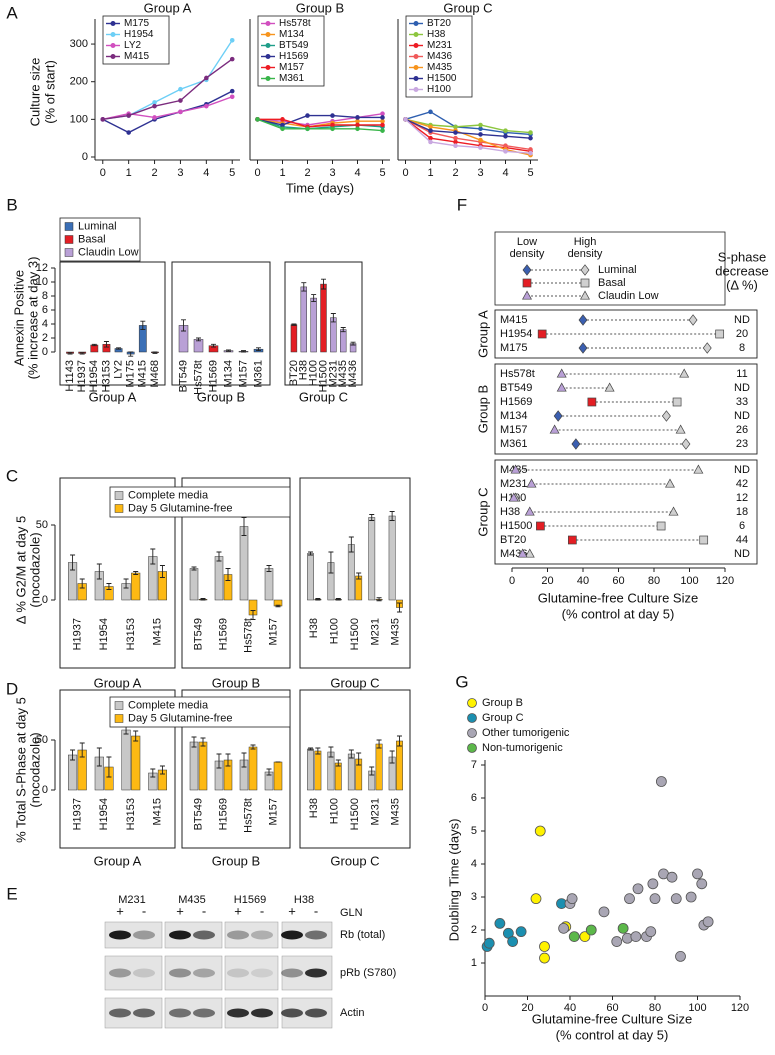 This screenshot has height=1055, width=775. I want to click on y-tick-label: 7, so click(474, 765).